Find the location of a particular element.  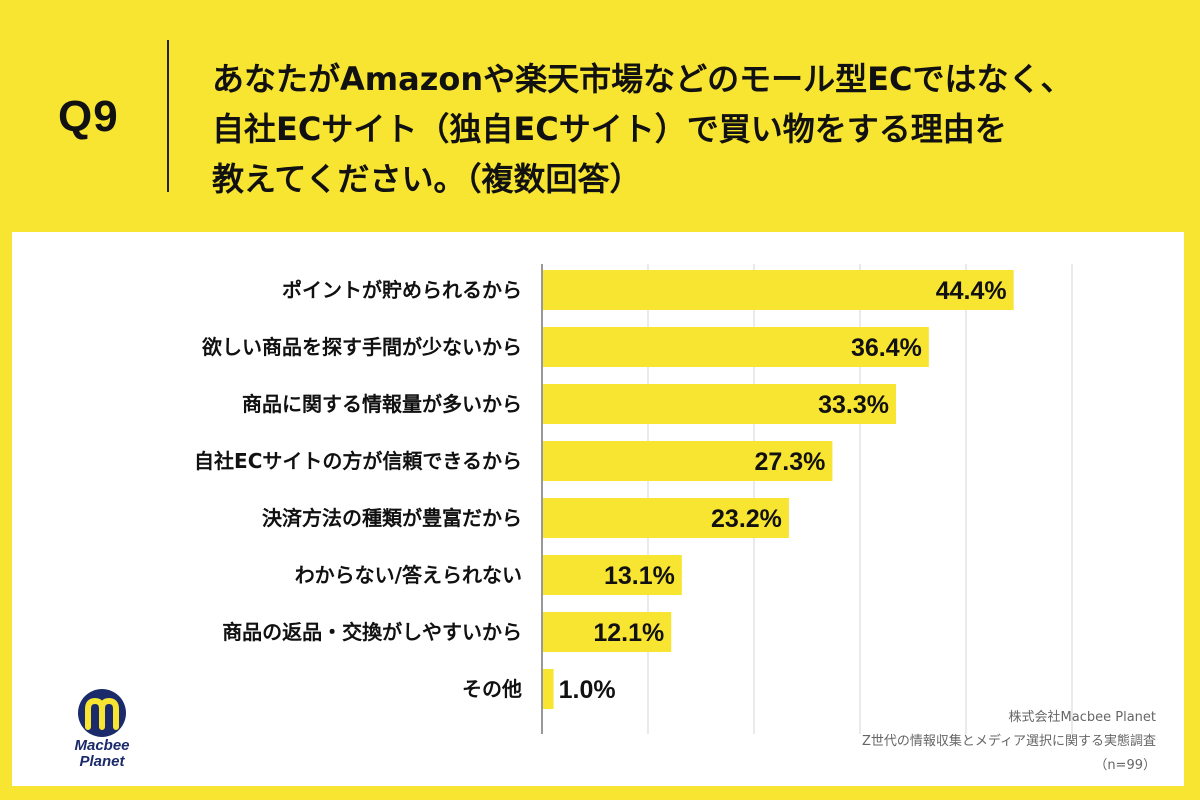

question-line-2: 自社ECサイト（独自ECサイト）で買い物をする理由を is located at coordinates (609, 129).